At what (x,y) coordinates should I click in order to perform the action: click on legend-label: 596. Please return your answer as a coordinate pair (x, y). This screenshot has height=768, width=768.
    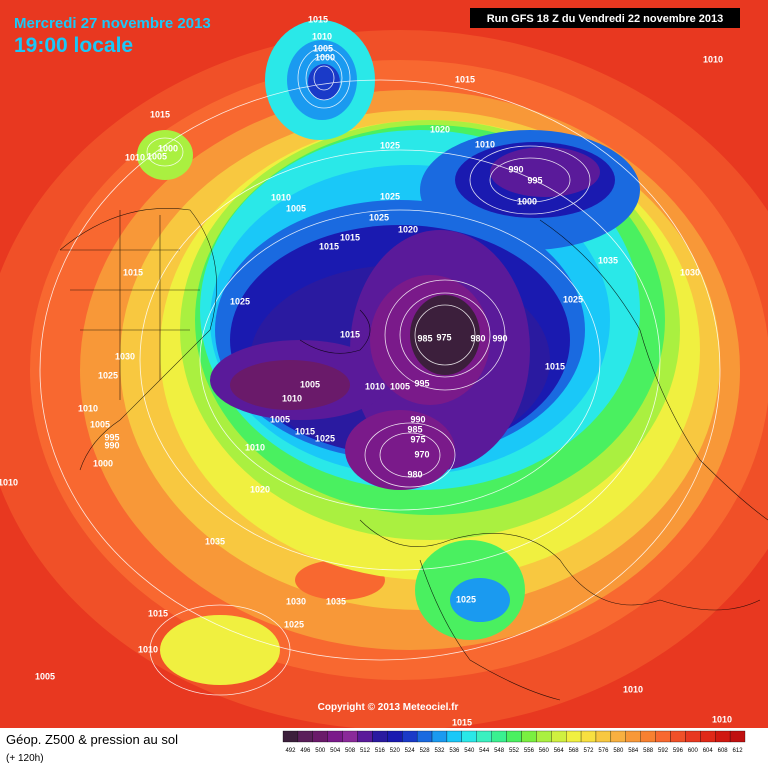
    Looking at the image, I should click on (678, 751).